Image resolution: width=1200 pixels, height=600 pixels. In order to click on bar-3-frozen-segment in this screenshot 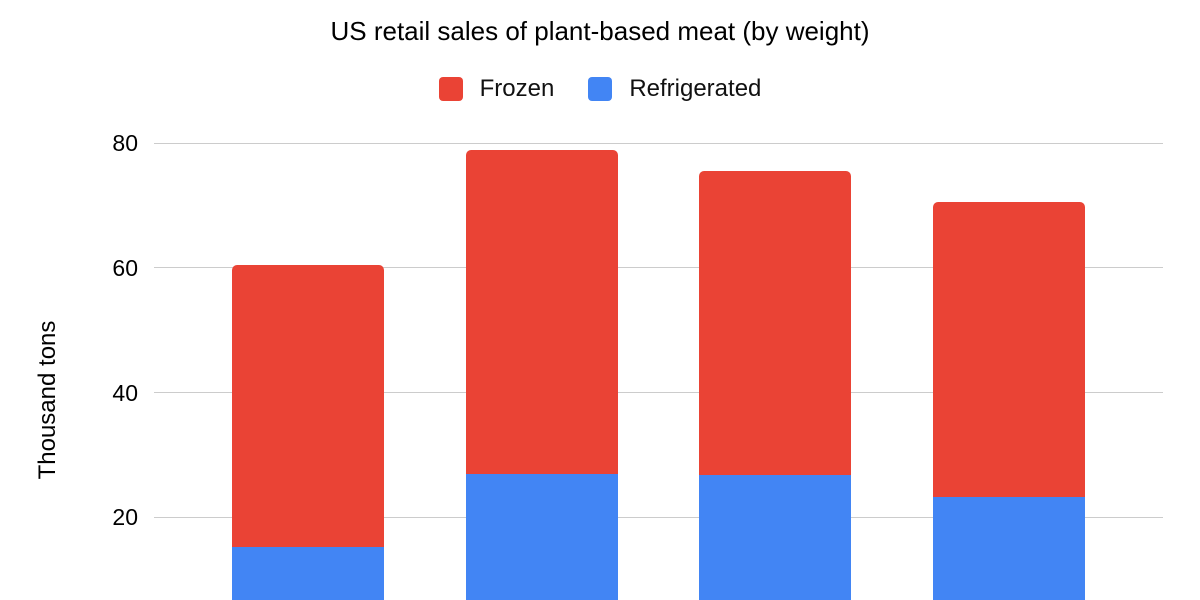, I will do `click(775, 323)`.